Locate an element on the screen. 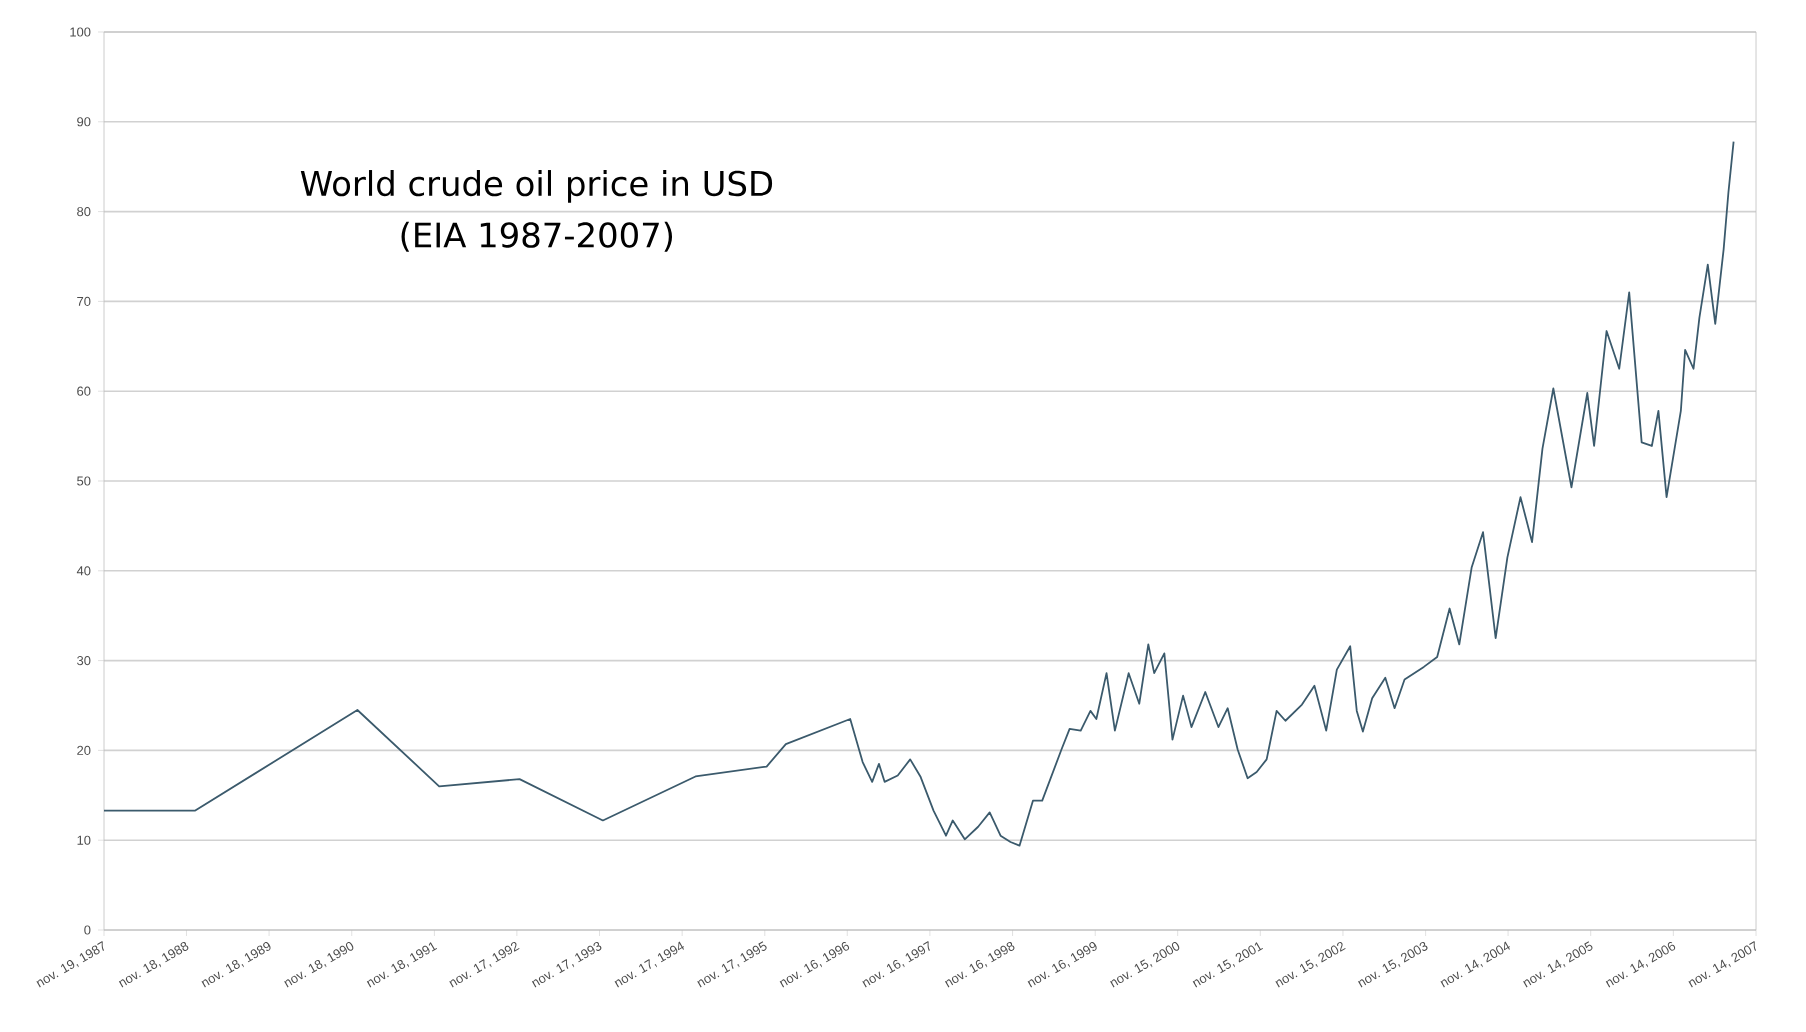 Image resolution: width=1806 pixels, height=1032 pixels. text: (EIA 1987-2007) is located at coordinates (537, 236).